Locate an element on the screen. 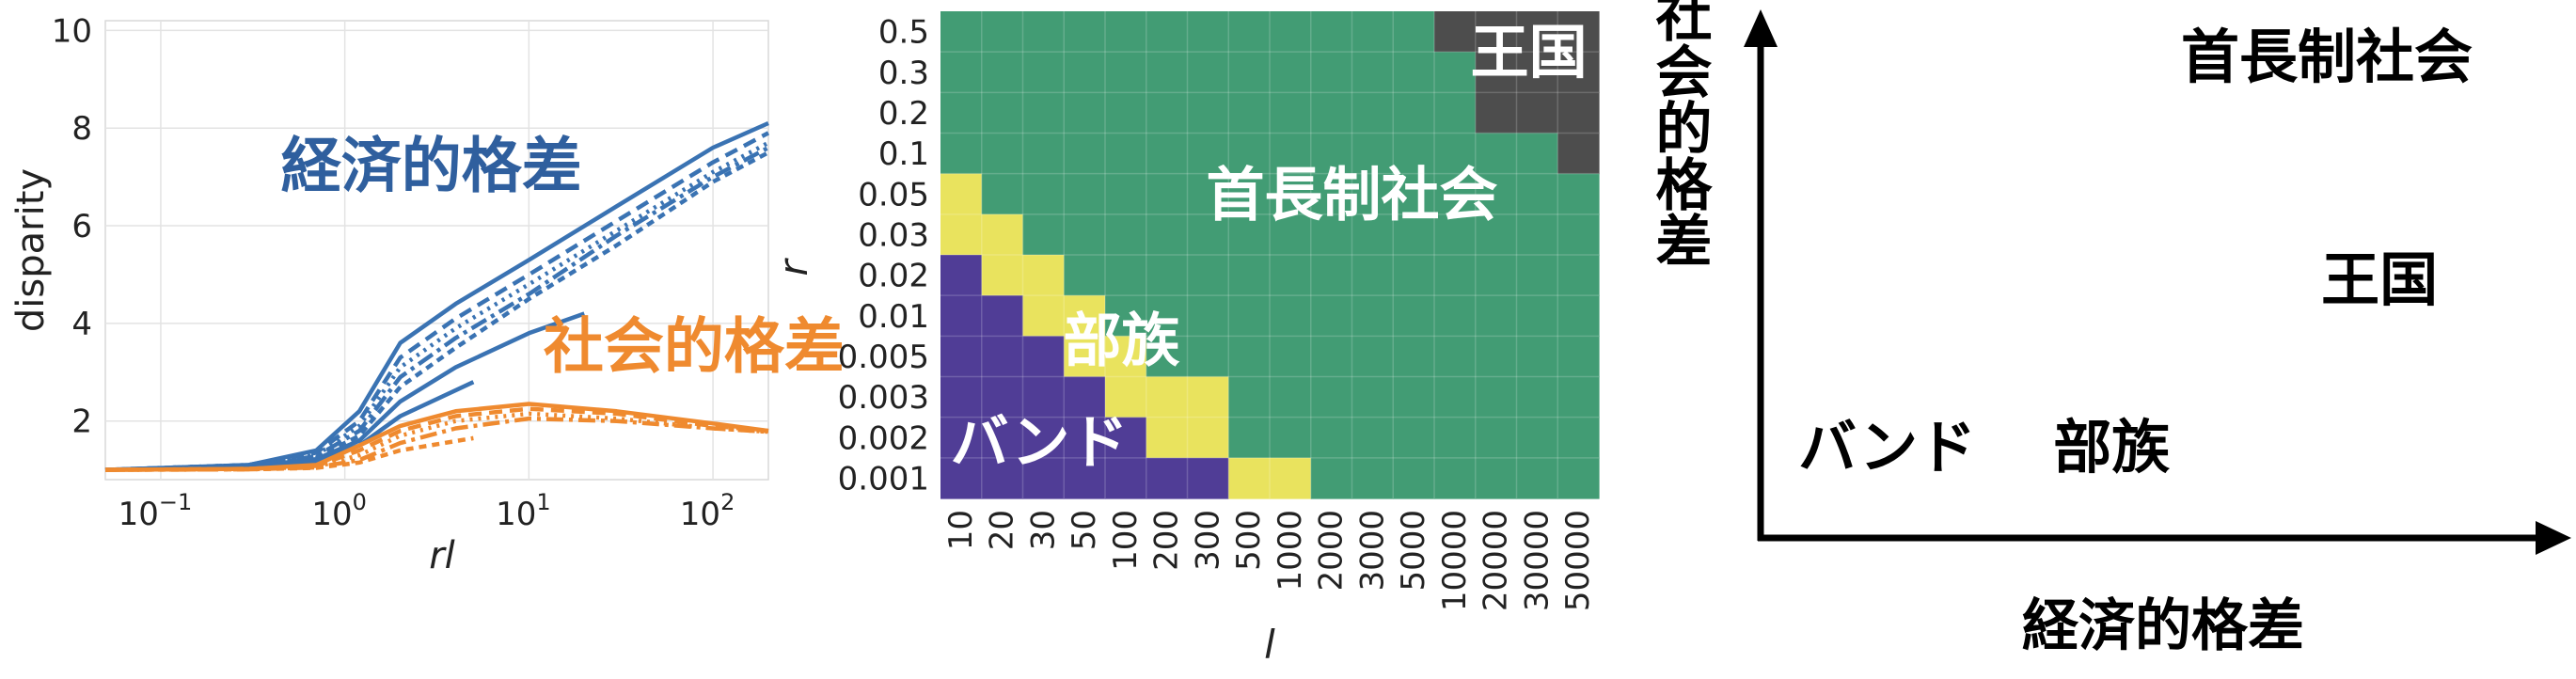  region-label: バンド is located at coordinates (1039, 442).